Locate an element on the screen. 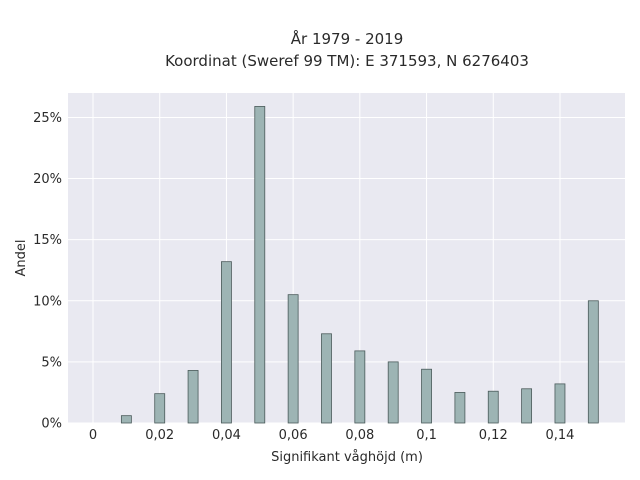 The width and height of the screenshot is (640, 480). y-axis-label: Andel is located at coordinates (21, 258).